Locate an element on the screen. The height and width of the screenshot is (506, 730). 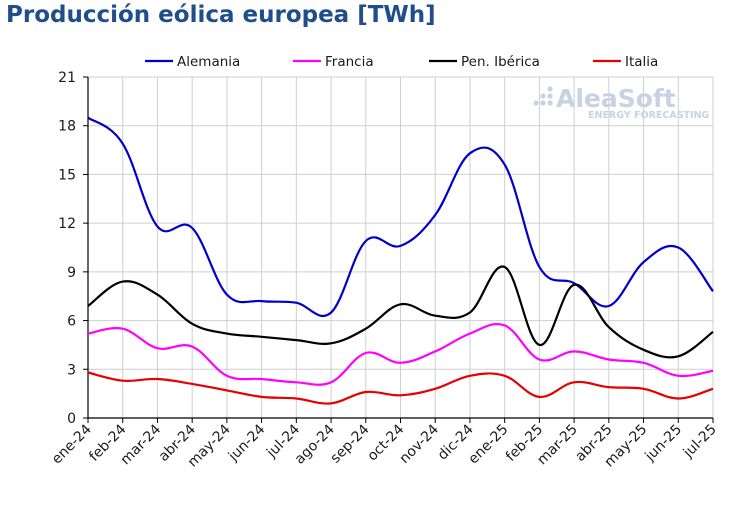
x-tick-label: nov-24 is located at coordinates (419, 443).